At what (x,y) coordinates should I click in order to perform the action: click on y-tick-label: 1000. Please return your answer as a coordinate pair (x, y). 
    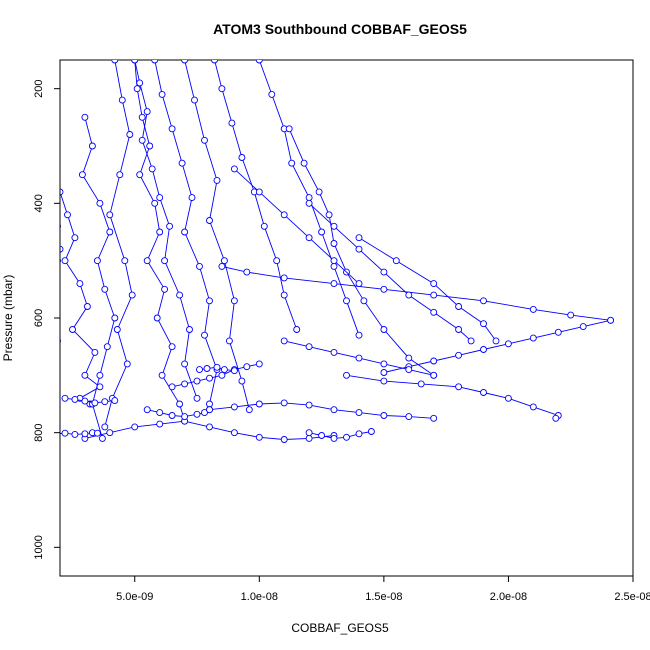
    Looking at the image, I should click on (39, 547).